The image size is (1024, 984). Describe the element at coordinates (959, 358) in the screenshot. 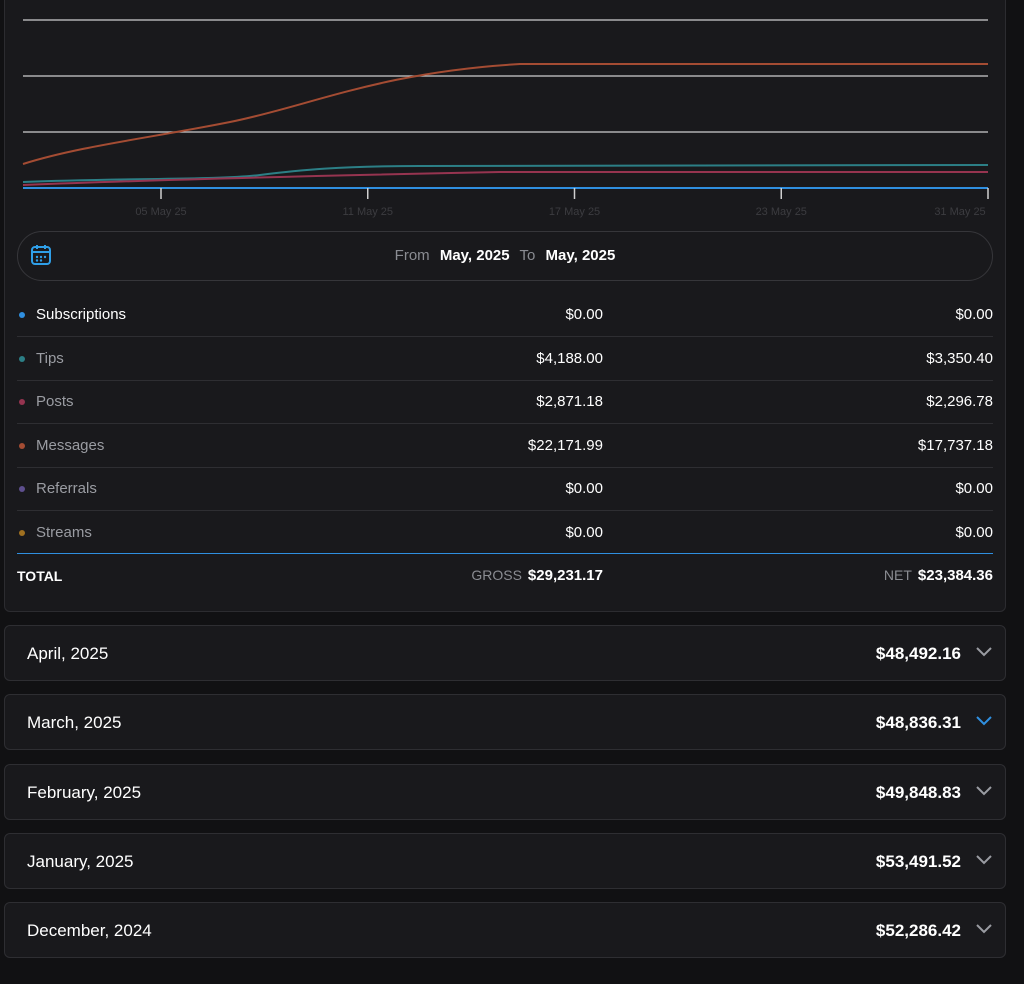

I see `row-net: $3,350.40` at that location.